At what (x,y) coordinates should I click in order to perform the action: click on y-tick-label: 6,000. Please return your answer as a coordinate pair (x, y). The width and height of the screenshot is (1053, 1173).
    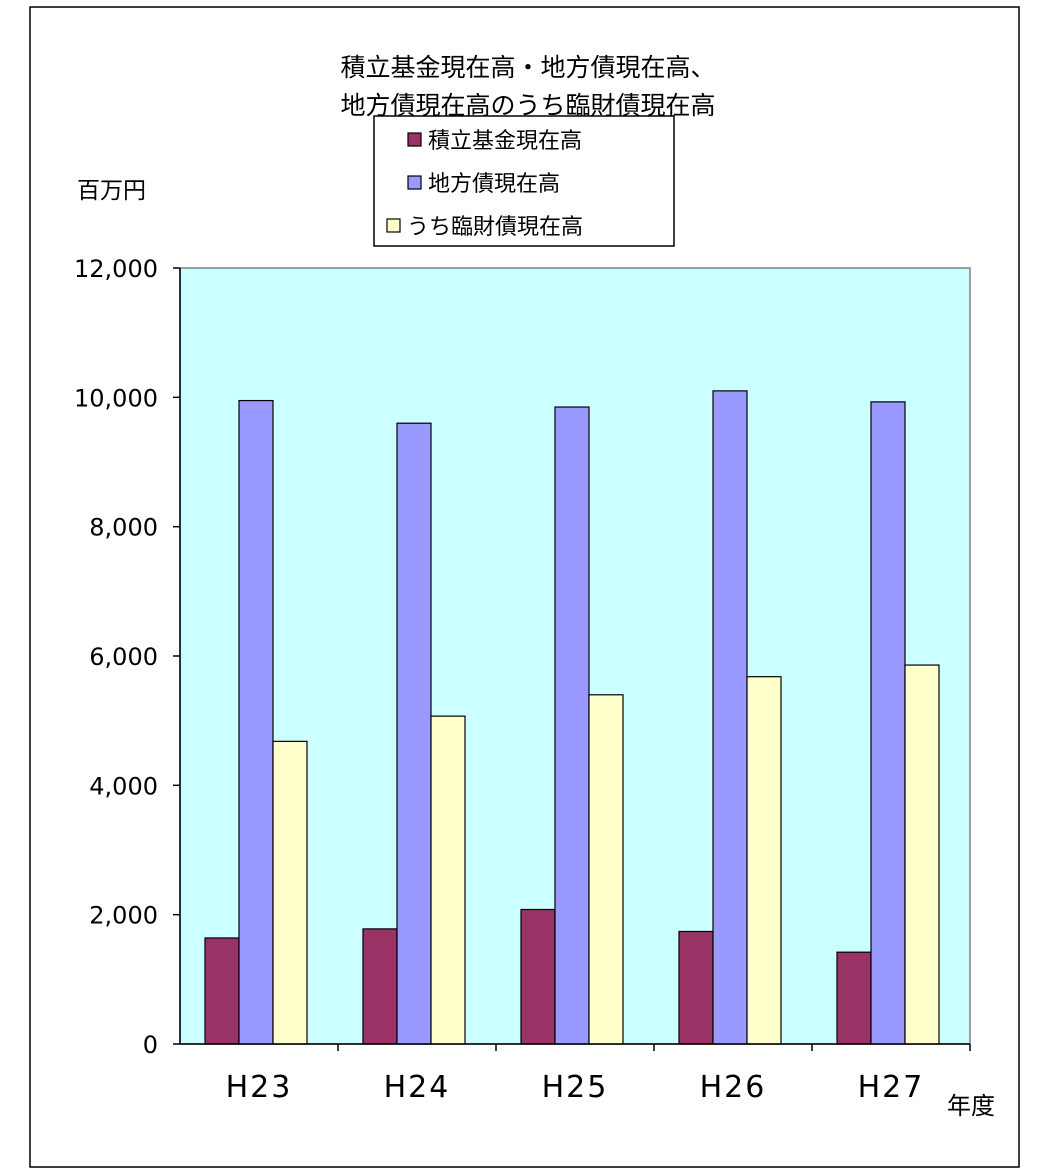
    Looking at the image, I should click on (123, 657).